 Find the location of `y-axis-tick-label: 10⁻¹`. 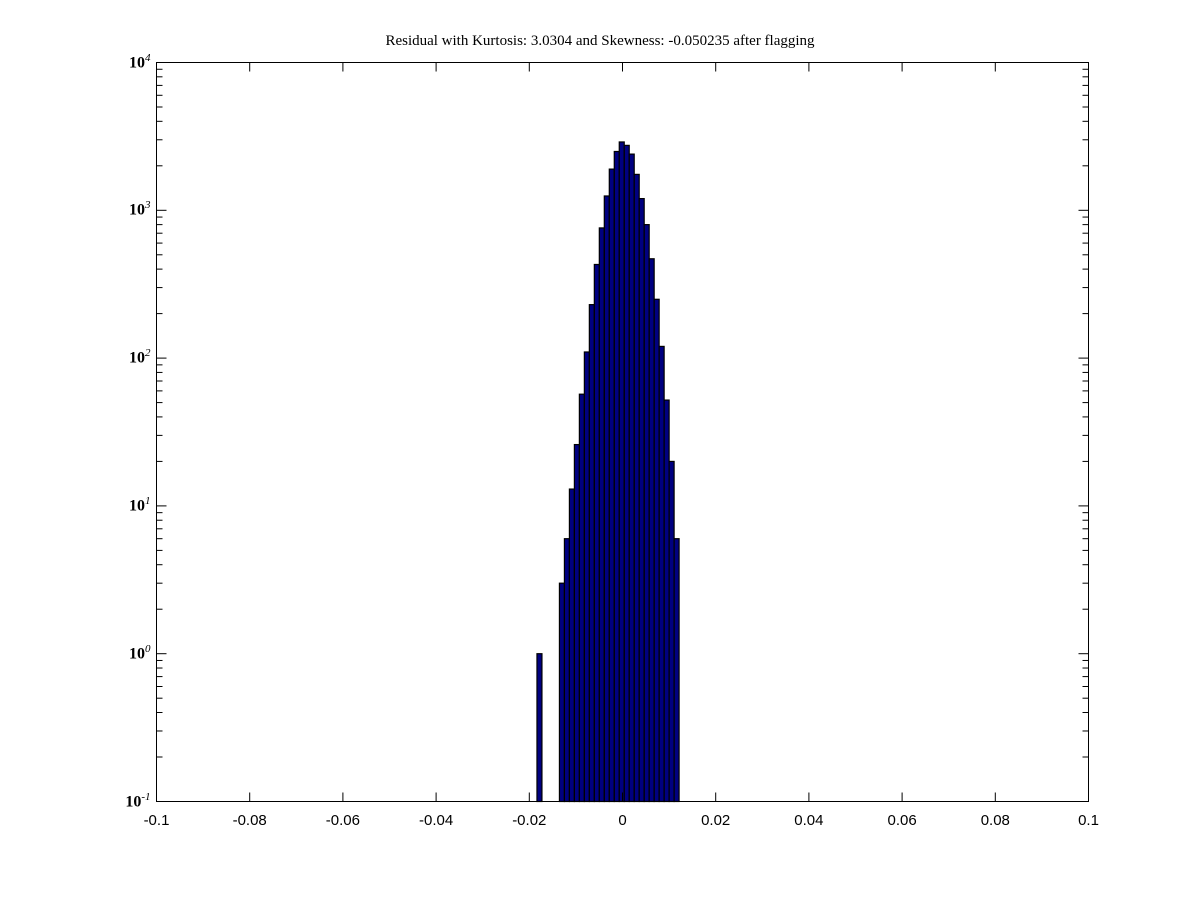

y-axis-tick-label: 10⁻¹ is located at coordinates (137, 801).